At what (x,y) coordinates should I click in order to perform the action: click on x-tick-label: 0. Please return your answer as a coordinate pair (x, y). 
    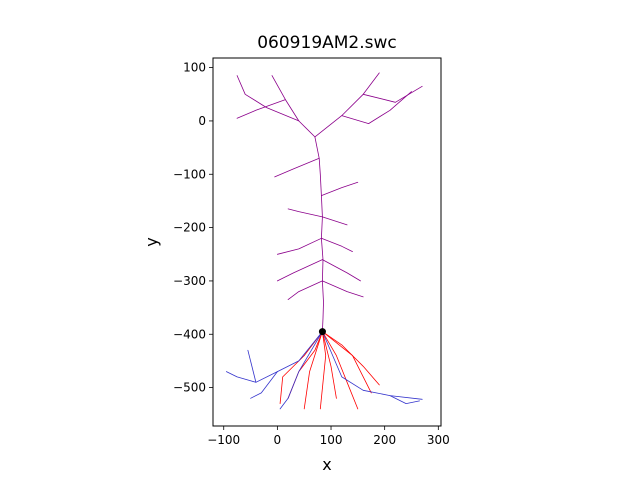
    Looking at the image, I should click on (278, 440).